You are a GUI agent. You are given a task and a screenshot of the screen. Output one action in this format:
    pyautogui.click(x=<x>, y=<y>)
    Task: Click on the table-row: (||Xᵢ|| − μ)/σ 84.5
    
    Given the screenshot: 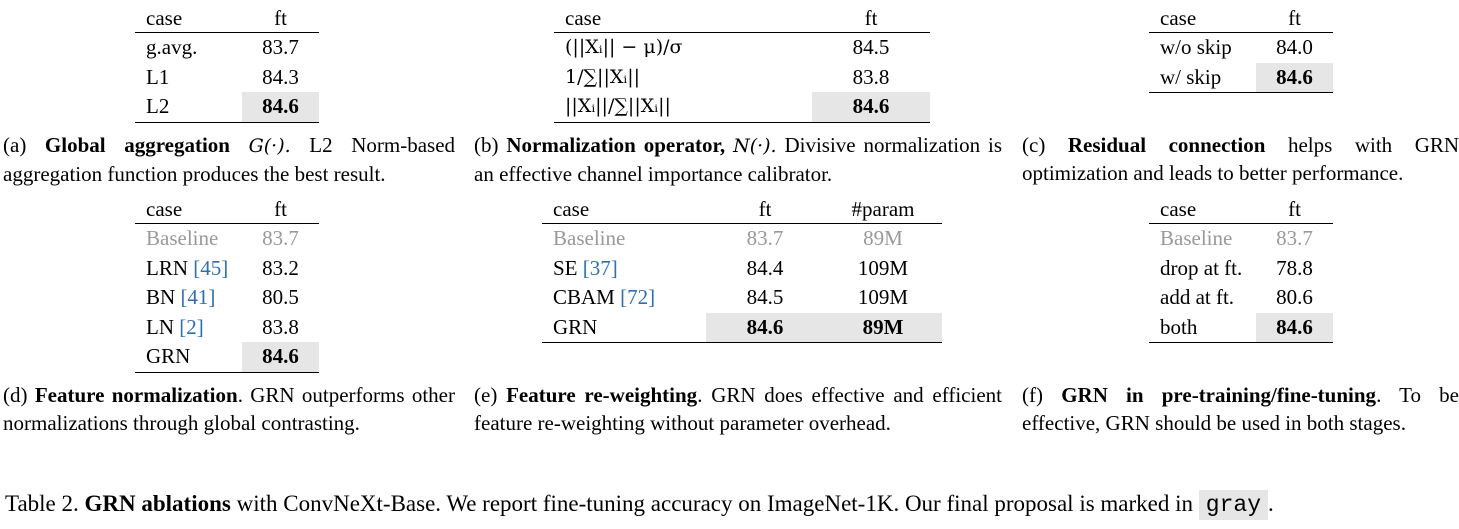 What is the action you would take?
    pyautogui.click(x=742, y=47)
    